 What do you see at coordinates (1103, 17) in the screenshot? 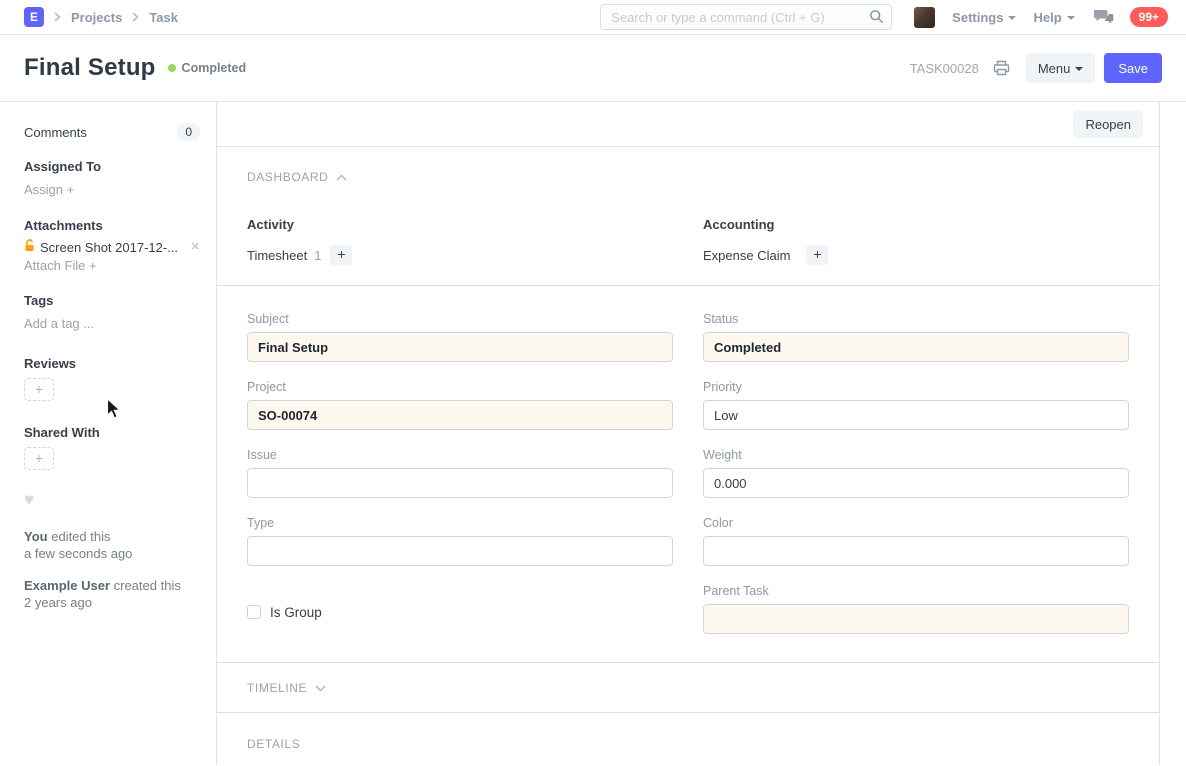
I see `chat-icon` at bounding box center [1103, 17].